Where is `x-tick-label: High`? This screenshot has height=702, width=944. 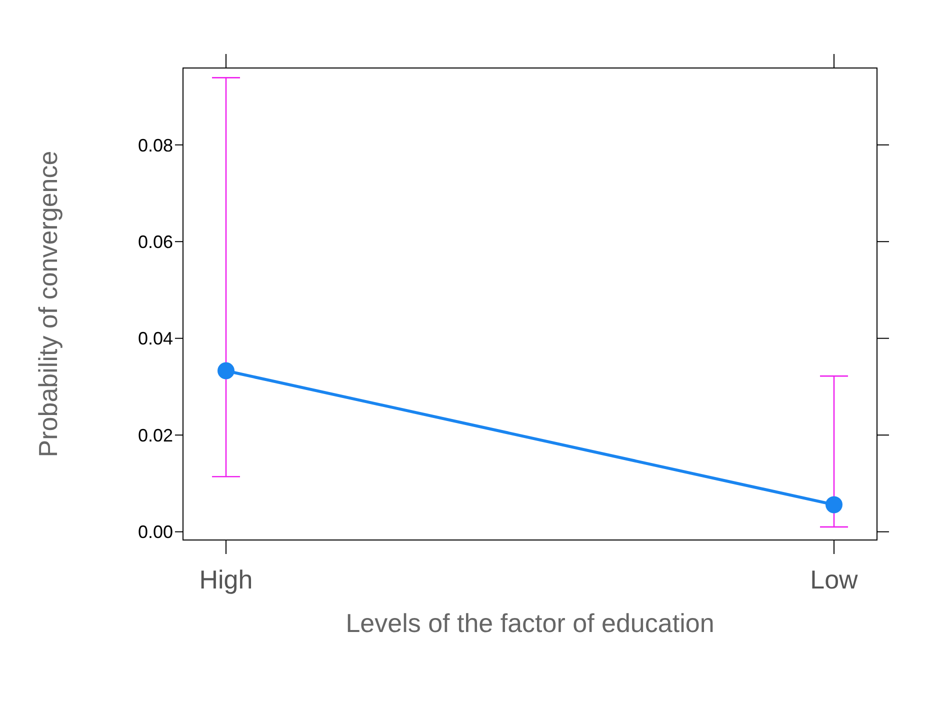
x-tick-label: High is located at coordinates (226, 579).